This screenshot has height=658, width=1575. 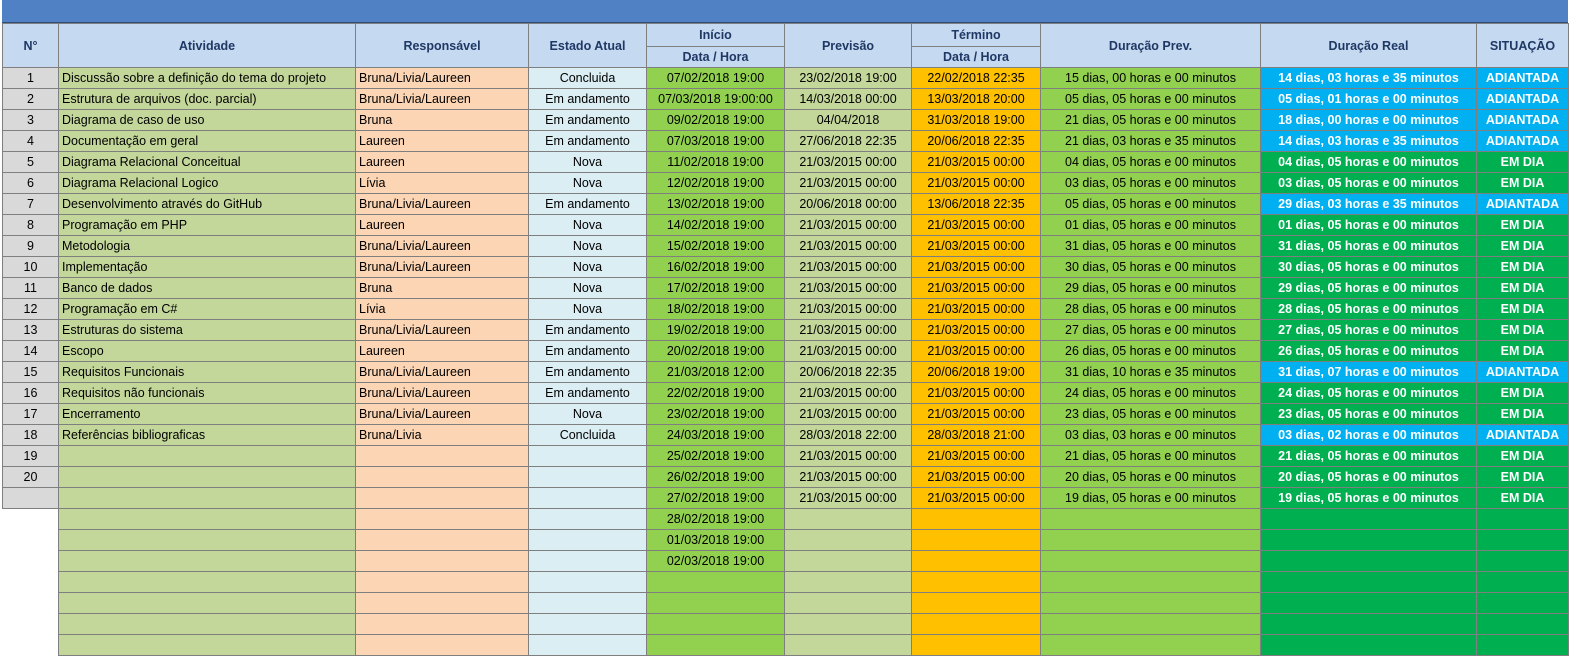 What do you see at coordinates (1150, 372) in the screenshot?
I see `cell-duracao-prev: 31 dias, 10 horas e 35 minutos` at bounding box center [1150, 372].